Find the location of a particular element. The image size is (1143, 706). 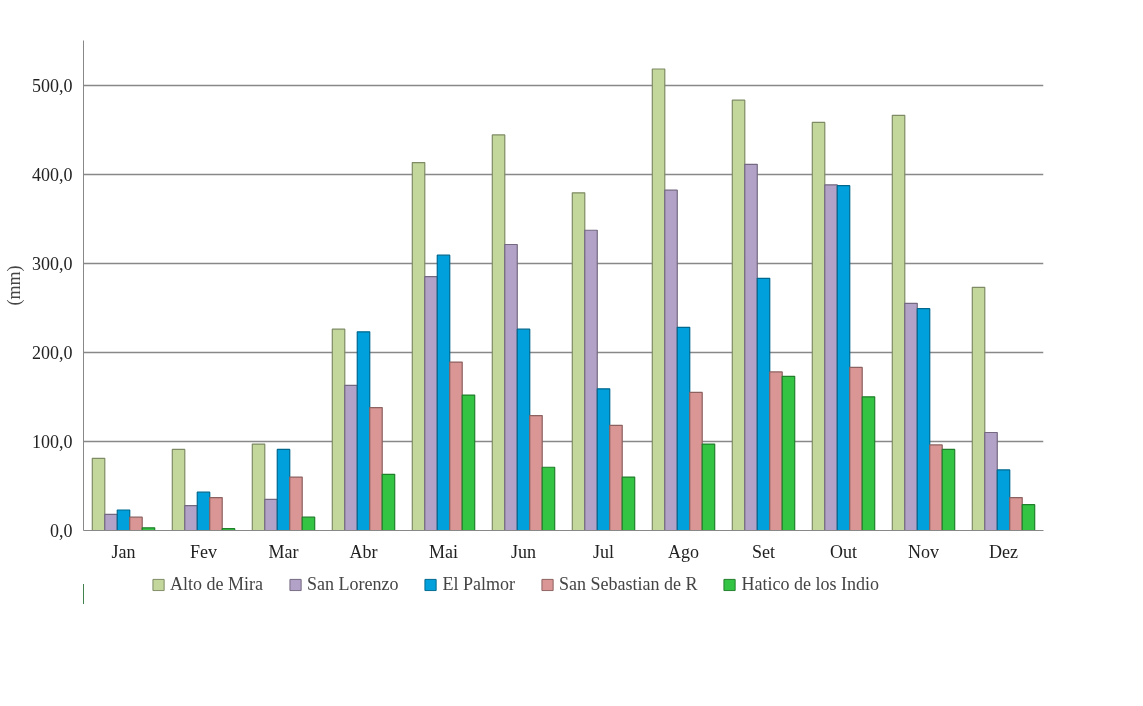

x-tick-label: Out is located at coordinates (843, 551).